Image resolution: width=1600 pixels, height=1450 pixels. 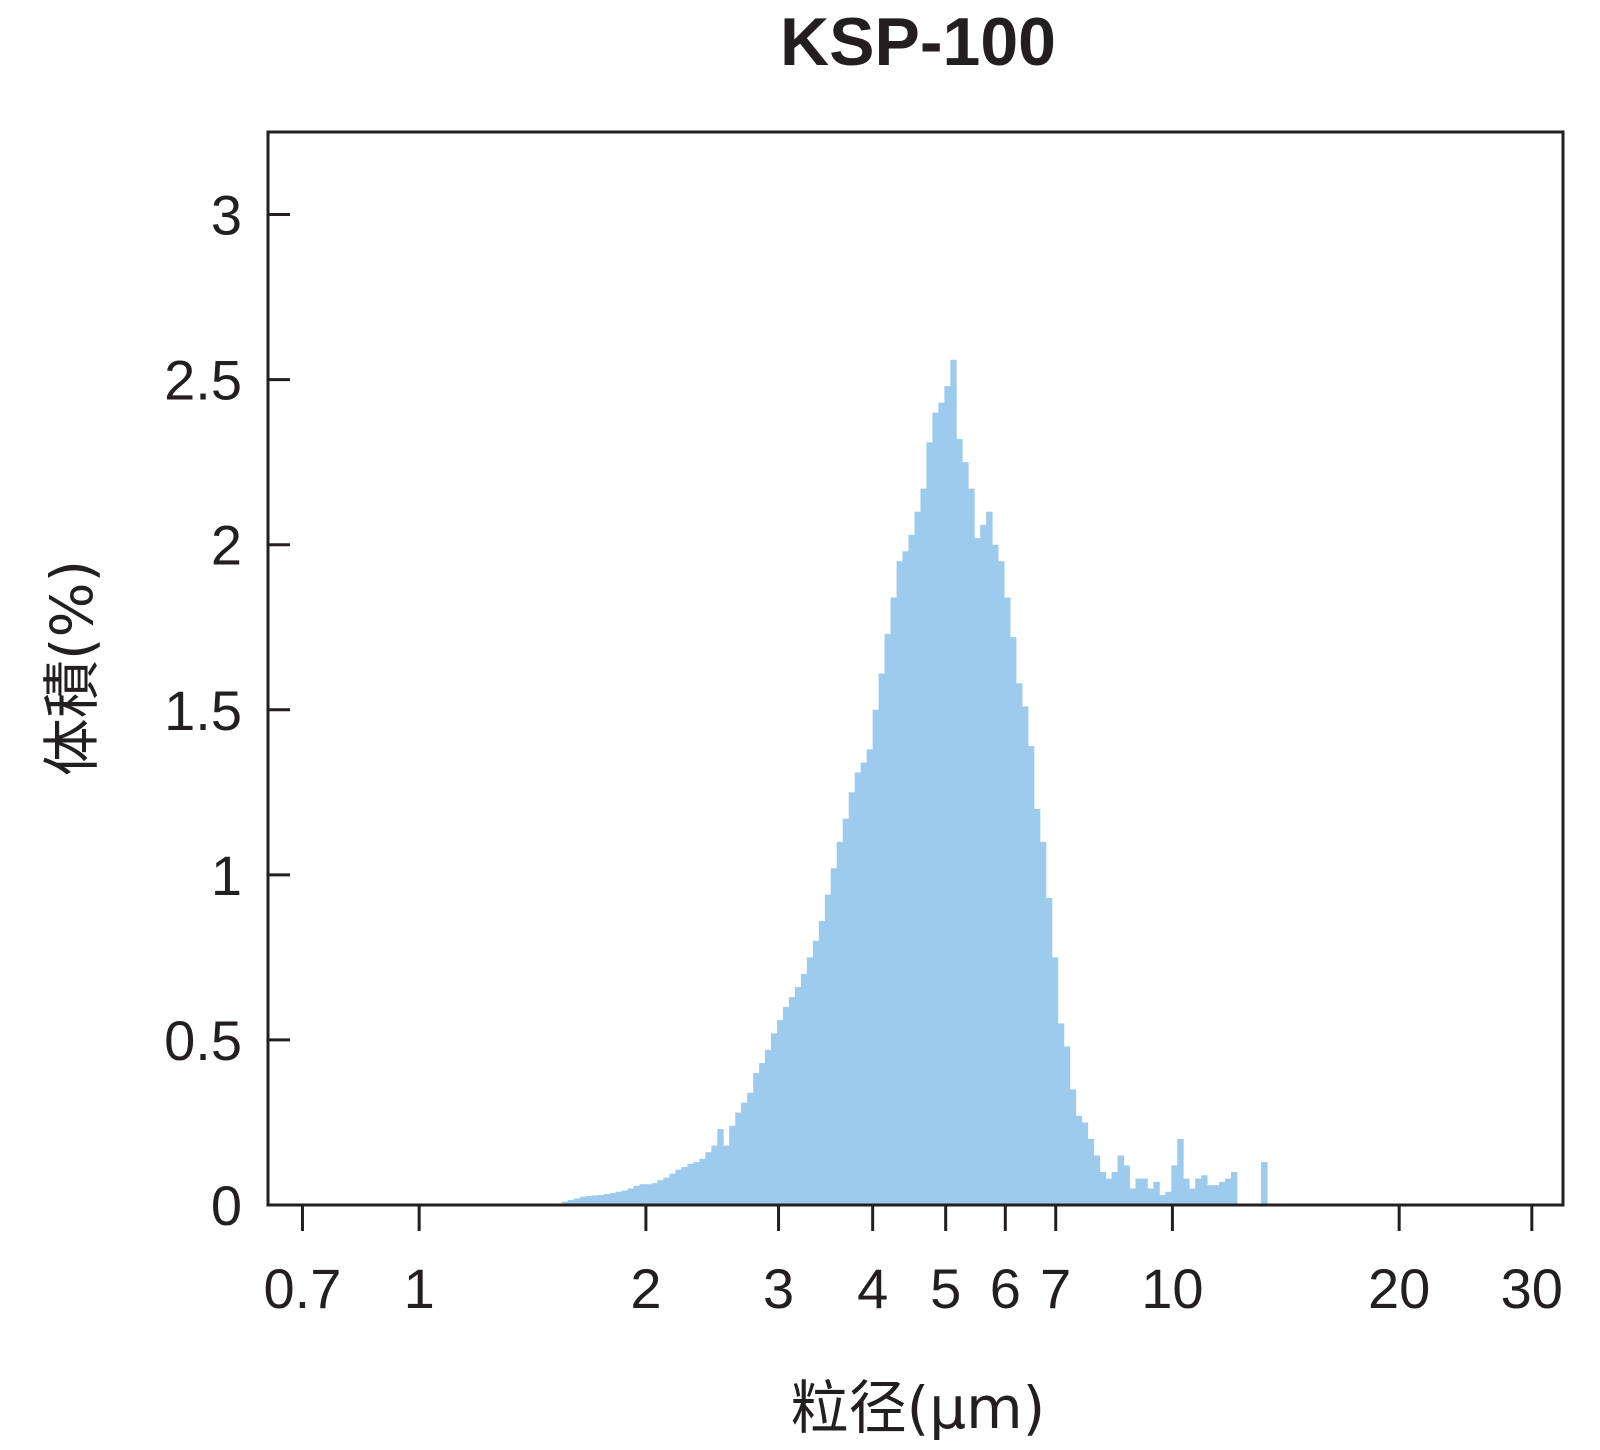 What do you see at coordinates (203, 1040) in the screenshot?
I see `y-tick-label: 0.5` at bounding box center [203, 1040].